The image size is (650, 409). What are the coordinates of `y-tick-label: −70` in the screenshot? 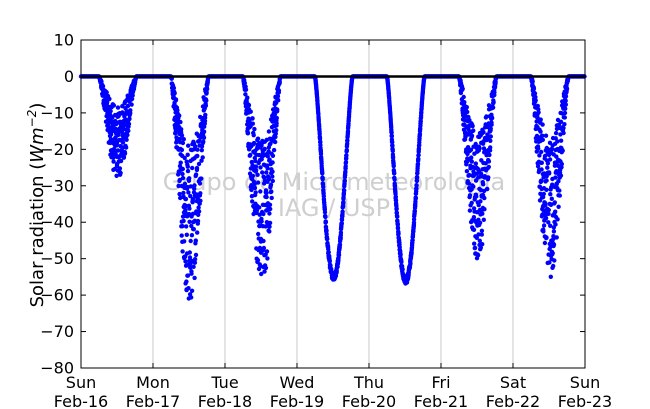 It's located at (57, 331).